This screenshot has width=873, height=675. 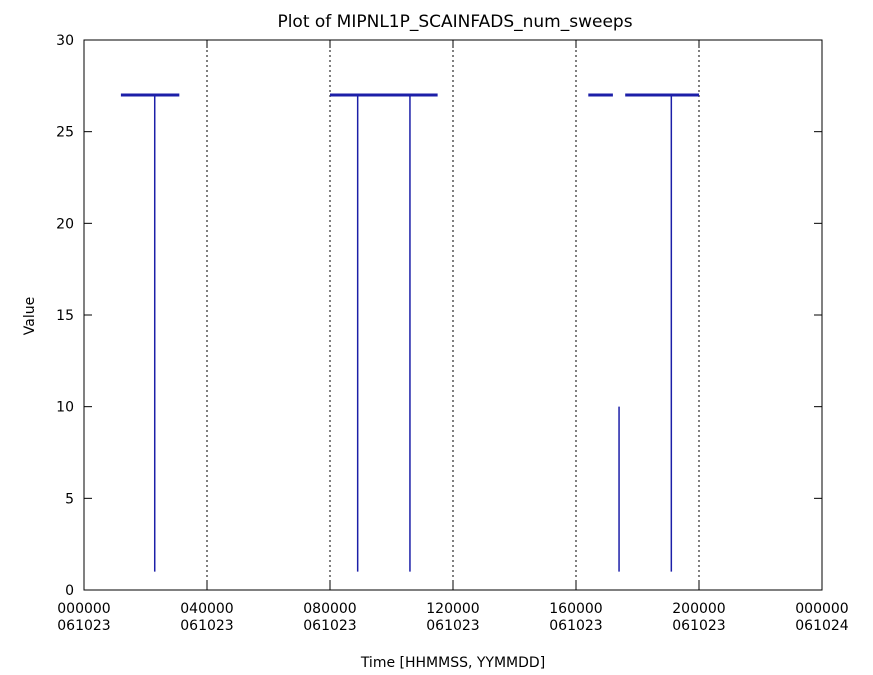 What do you see at coordinates (206, 609) in the screenshot?
I see `x-tick-label-time: 040000` at bounding box center [206, 609].